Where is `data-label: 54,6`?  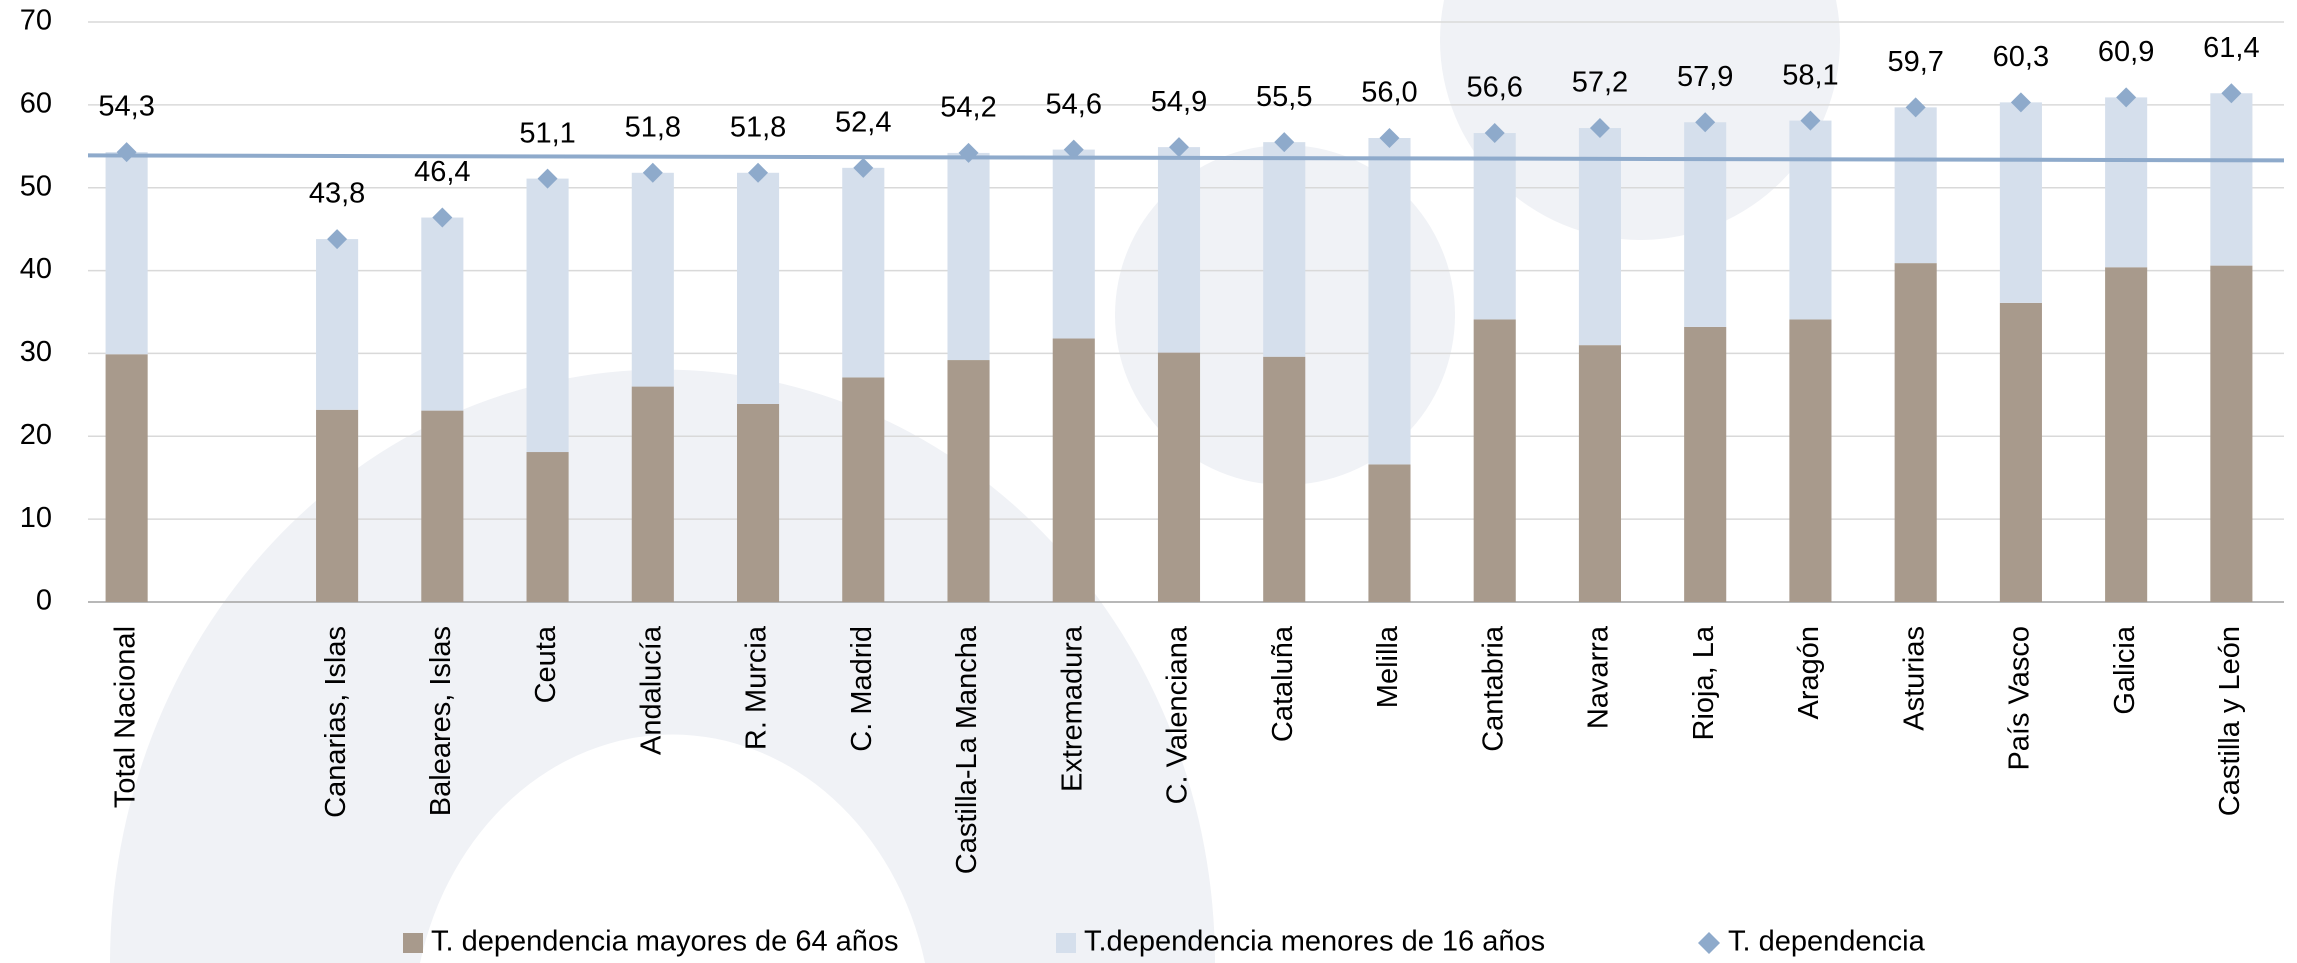 data-label: 54,6 is located at coordinates (1074, 104).